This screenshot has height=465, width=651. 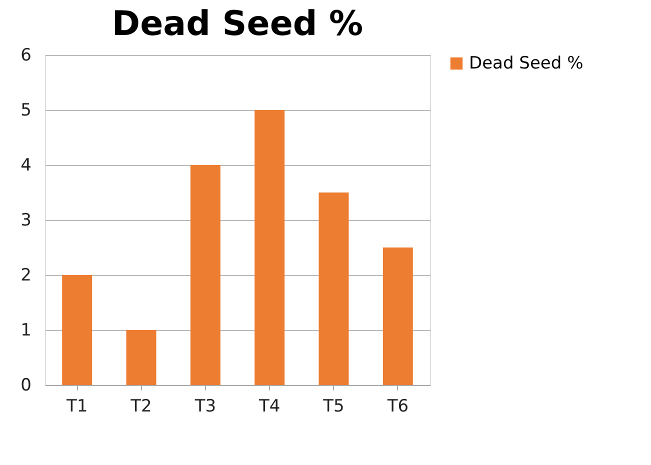 I want to click on y-tick-label: 1, so click(x=26, y=330).